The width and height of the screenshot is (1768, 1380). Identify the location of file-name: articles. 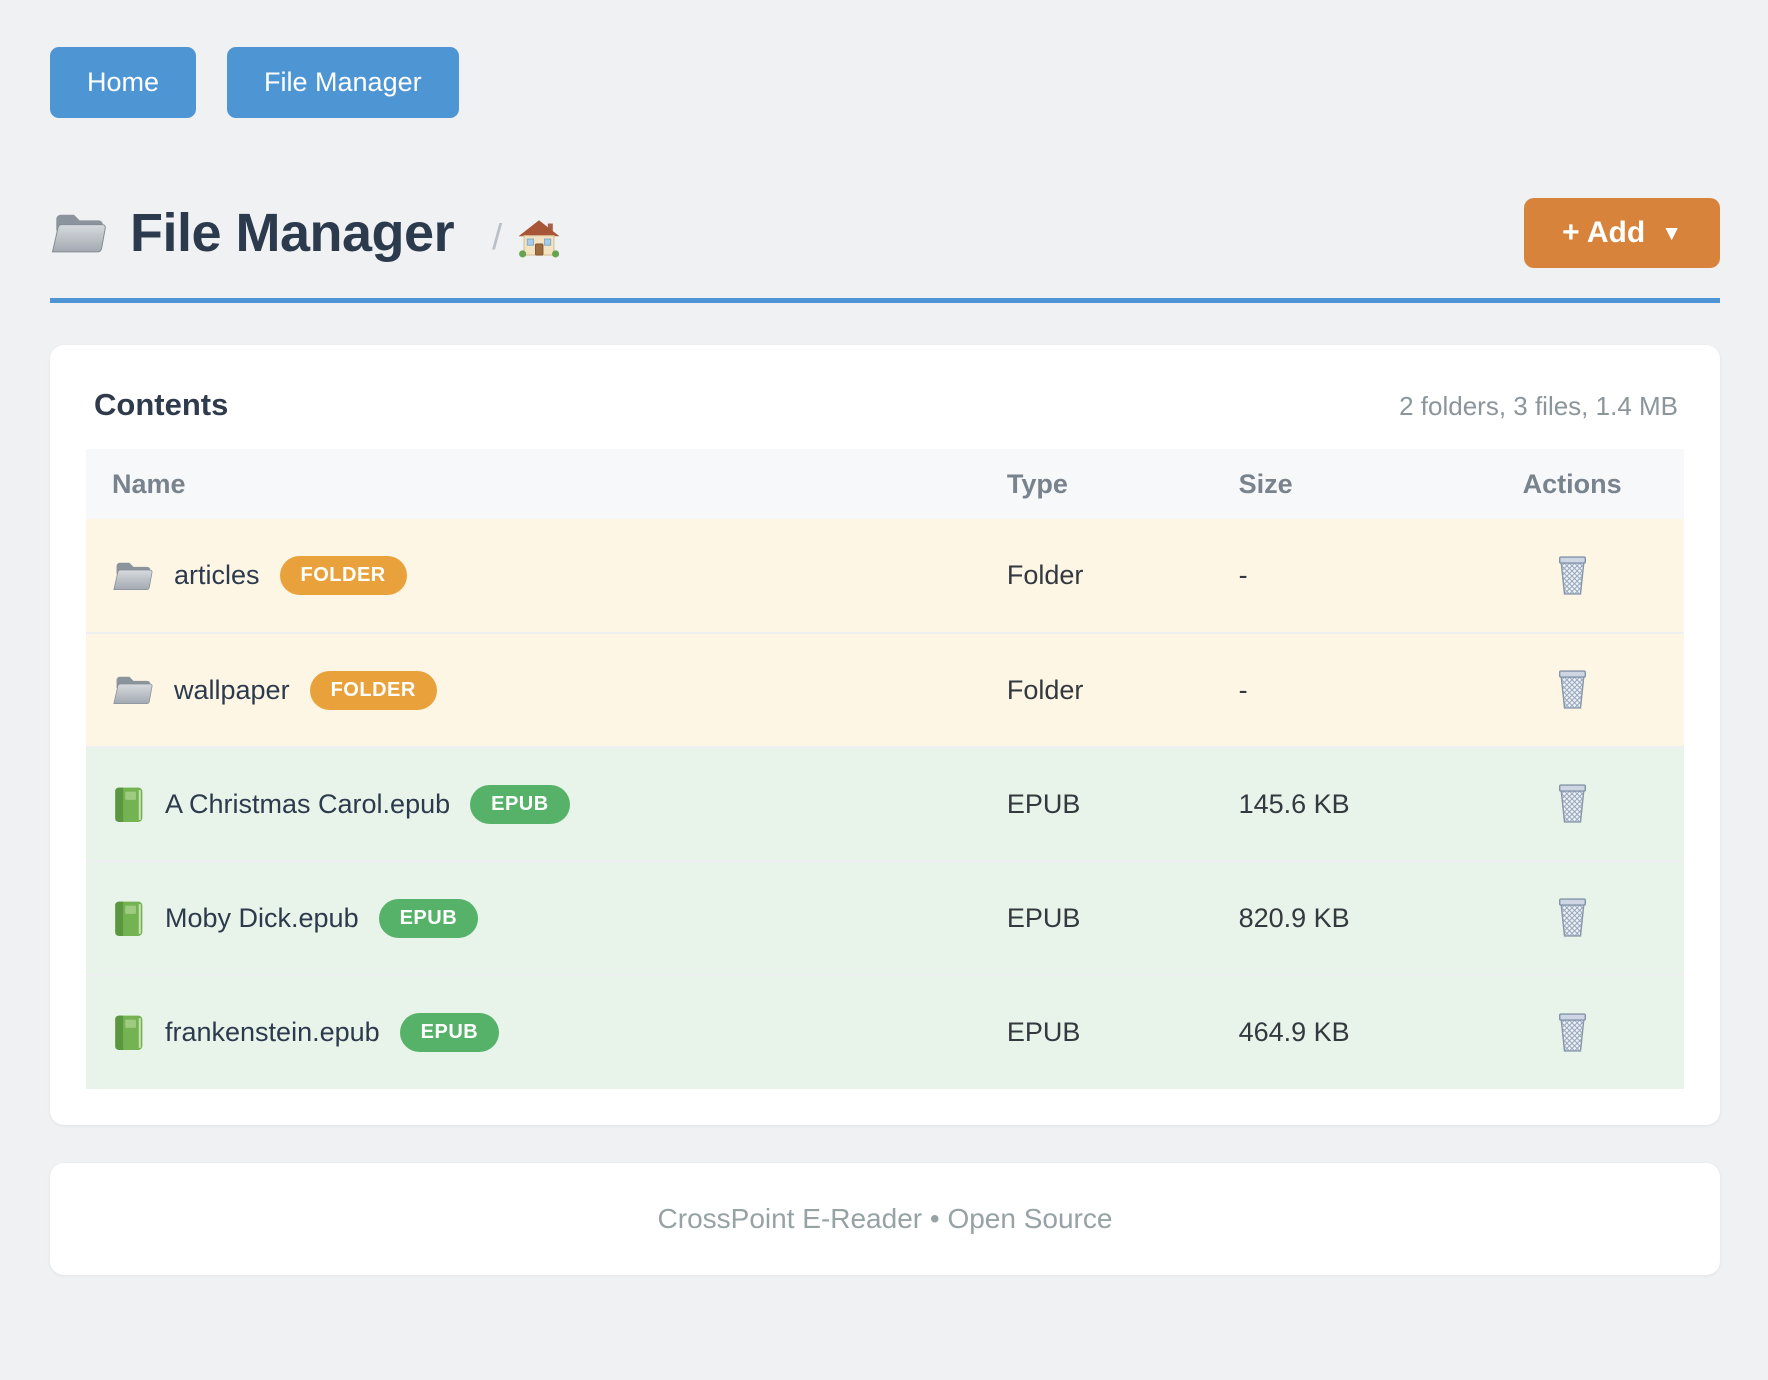
(217, 575).